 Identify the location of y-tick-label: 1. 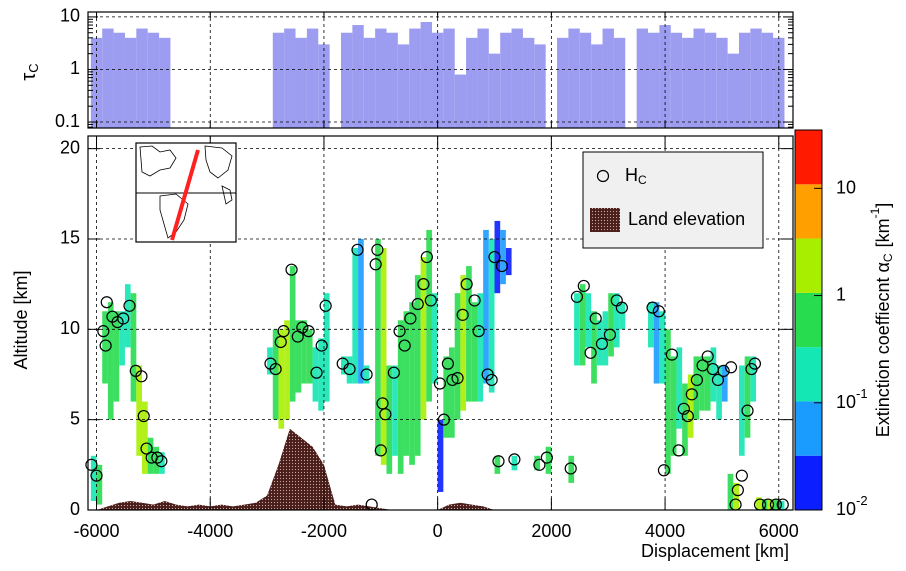
(75, 68).